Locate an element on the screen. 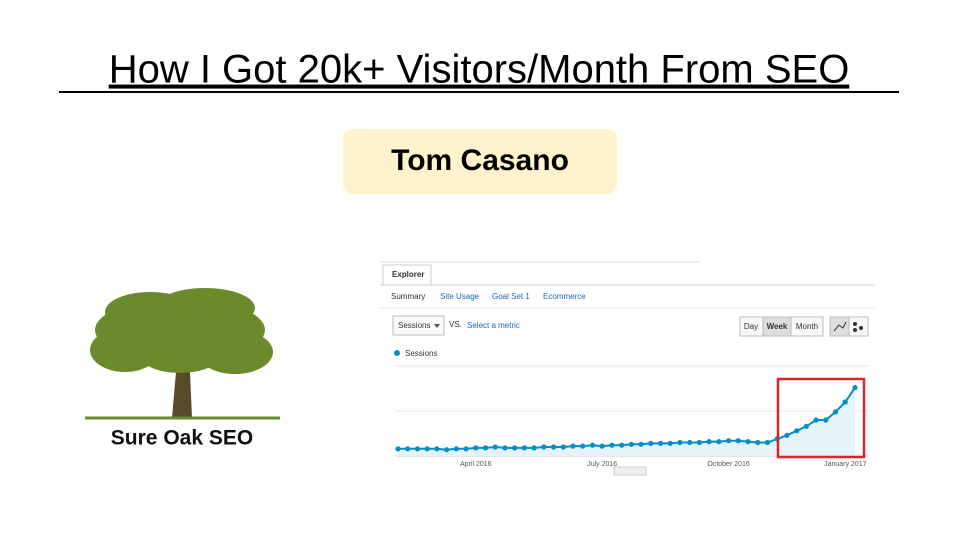 This screenshot has width=960, height=540. period-label: Week is located at coordinates (777, 326).